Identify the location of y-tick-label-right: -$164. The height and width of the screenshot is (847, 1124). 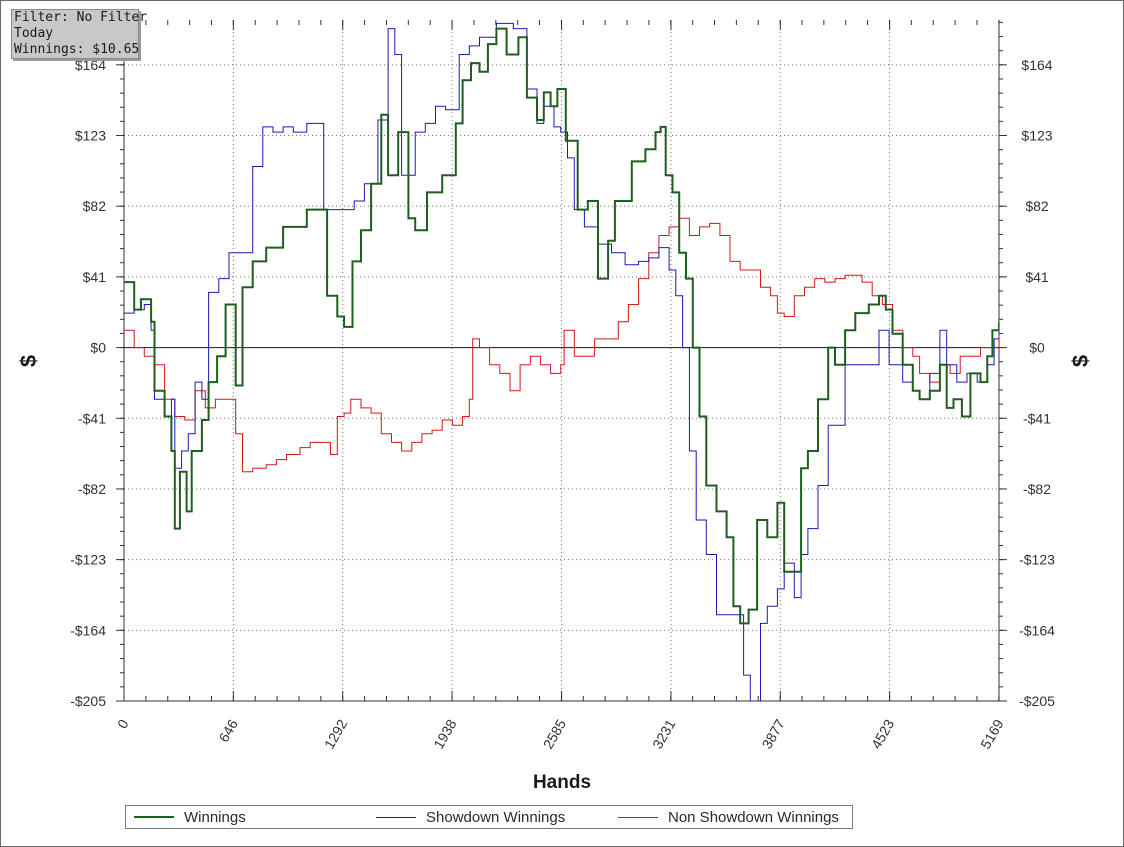
(1037, 630).